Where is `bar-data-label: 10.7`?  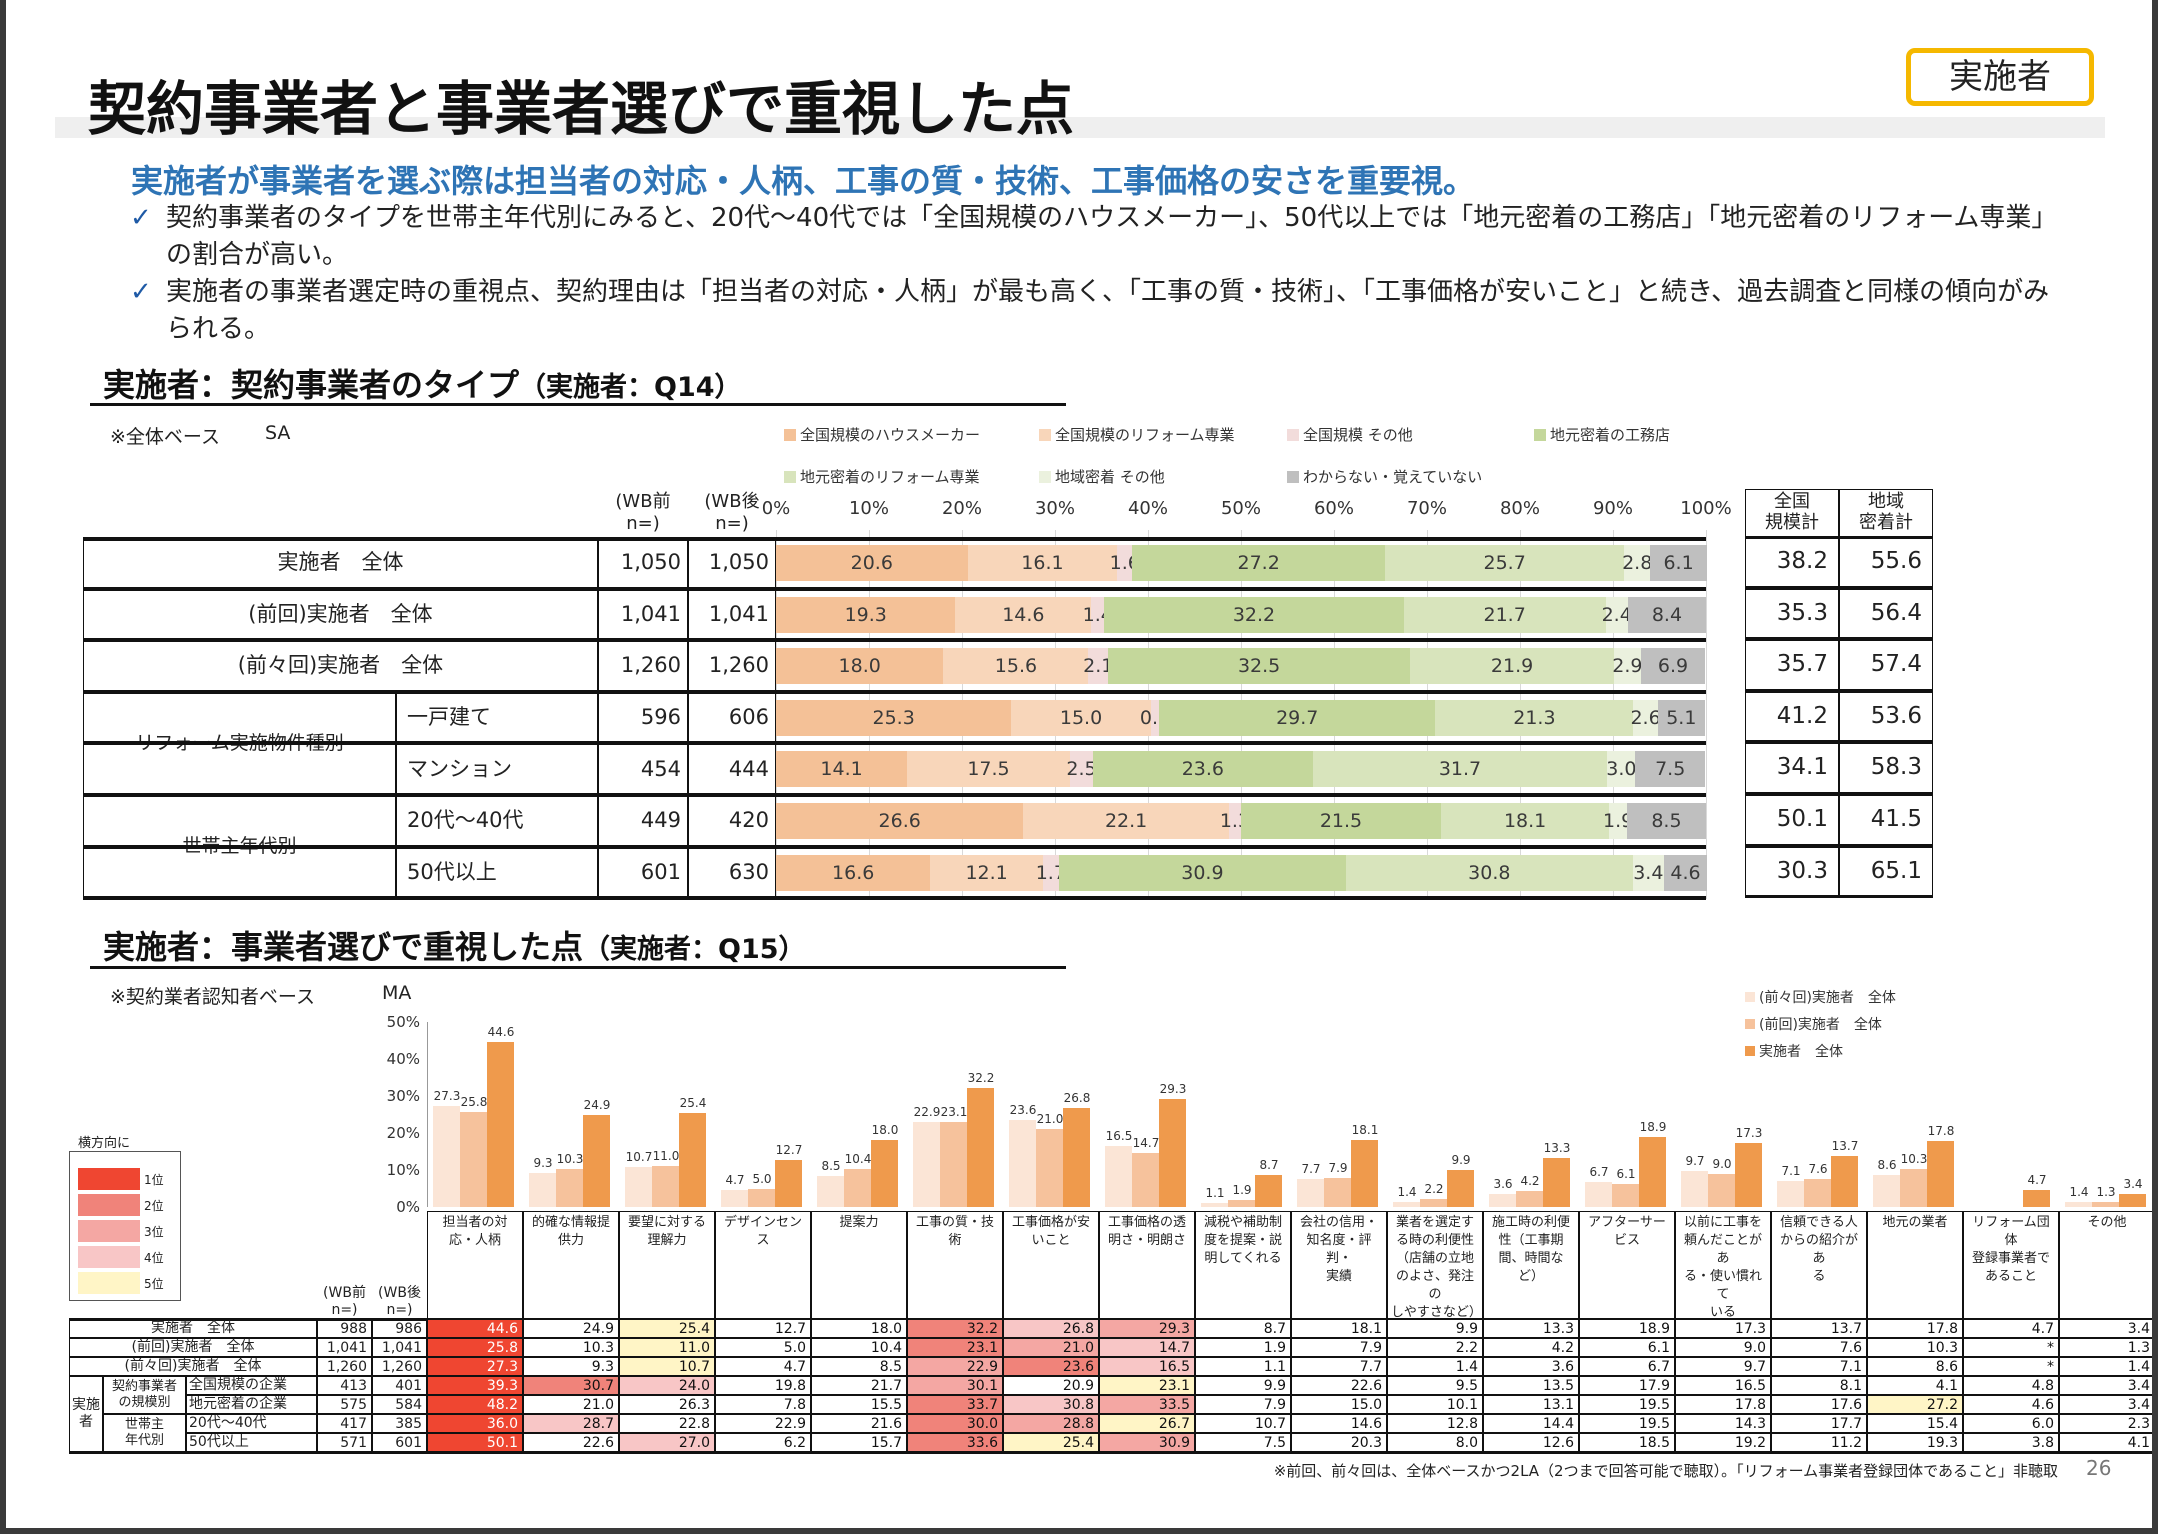
bar-data-label: 10.7 is located at coordinates (639, 1157).